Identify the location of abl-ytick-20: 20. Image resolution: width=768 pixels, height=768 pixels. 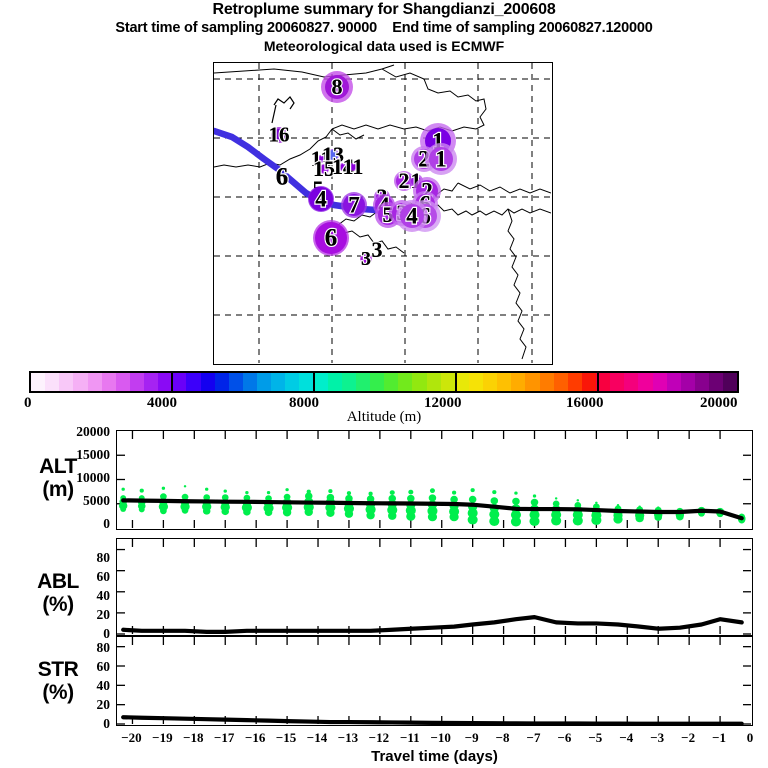
(103, 614).